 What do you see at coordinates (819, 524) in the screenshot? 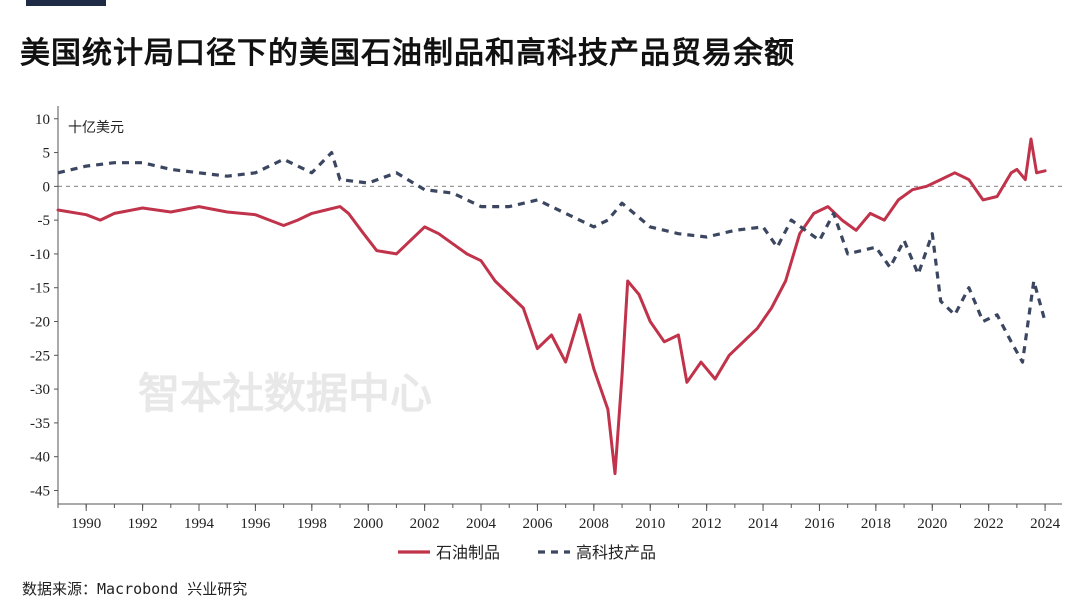
I see `x-tick-label: 2016` at bounding box center [819, 524].